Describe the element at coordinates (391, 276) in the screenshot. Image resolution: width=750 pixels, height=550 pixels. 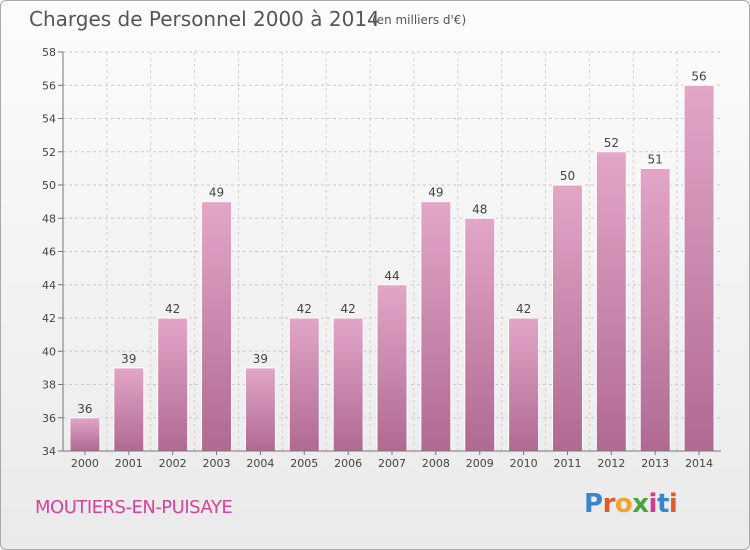
I see `data-label: 44` at that location.